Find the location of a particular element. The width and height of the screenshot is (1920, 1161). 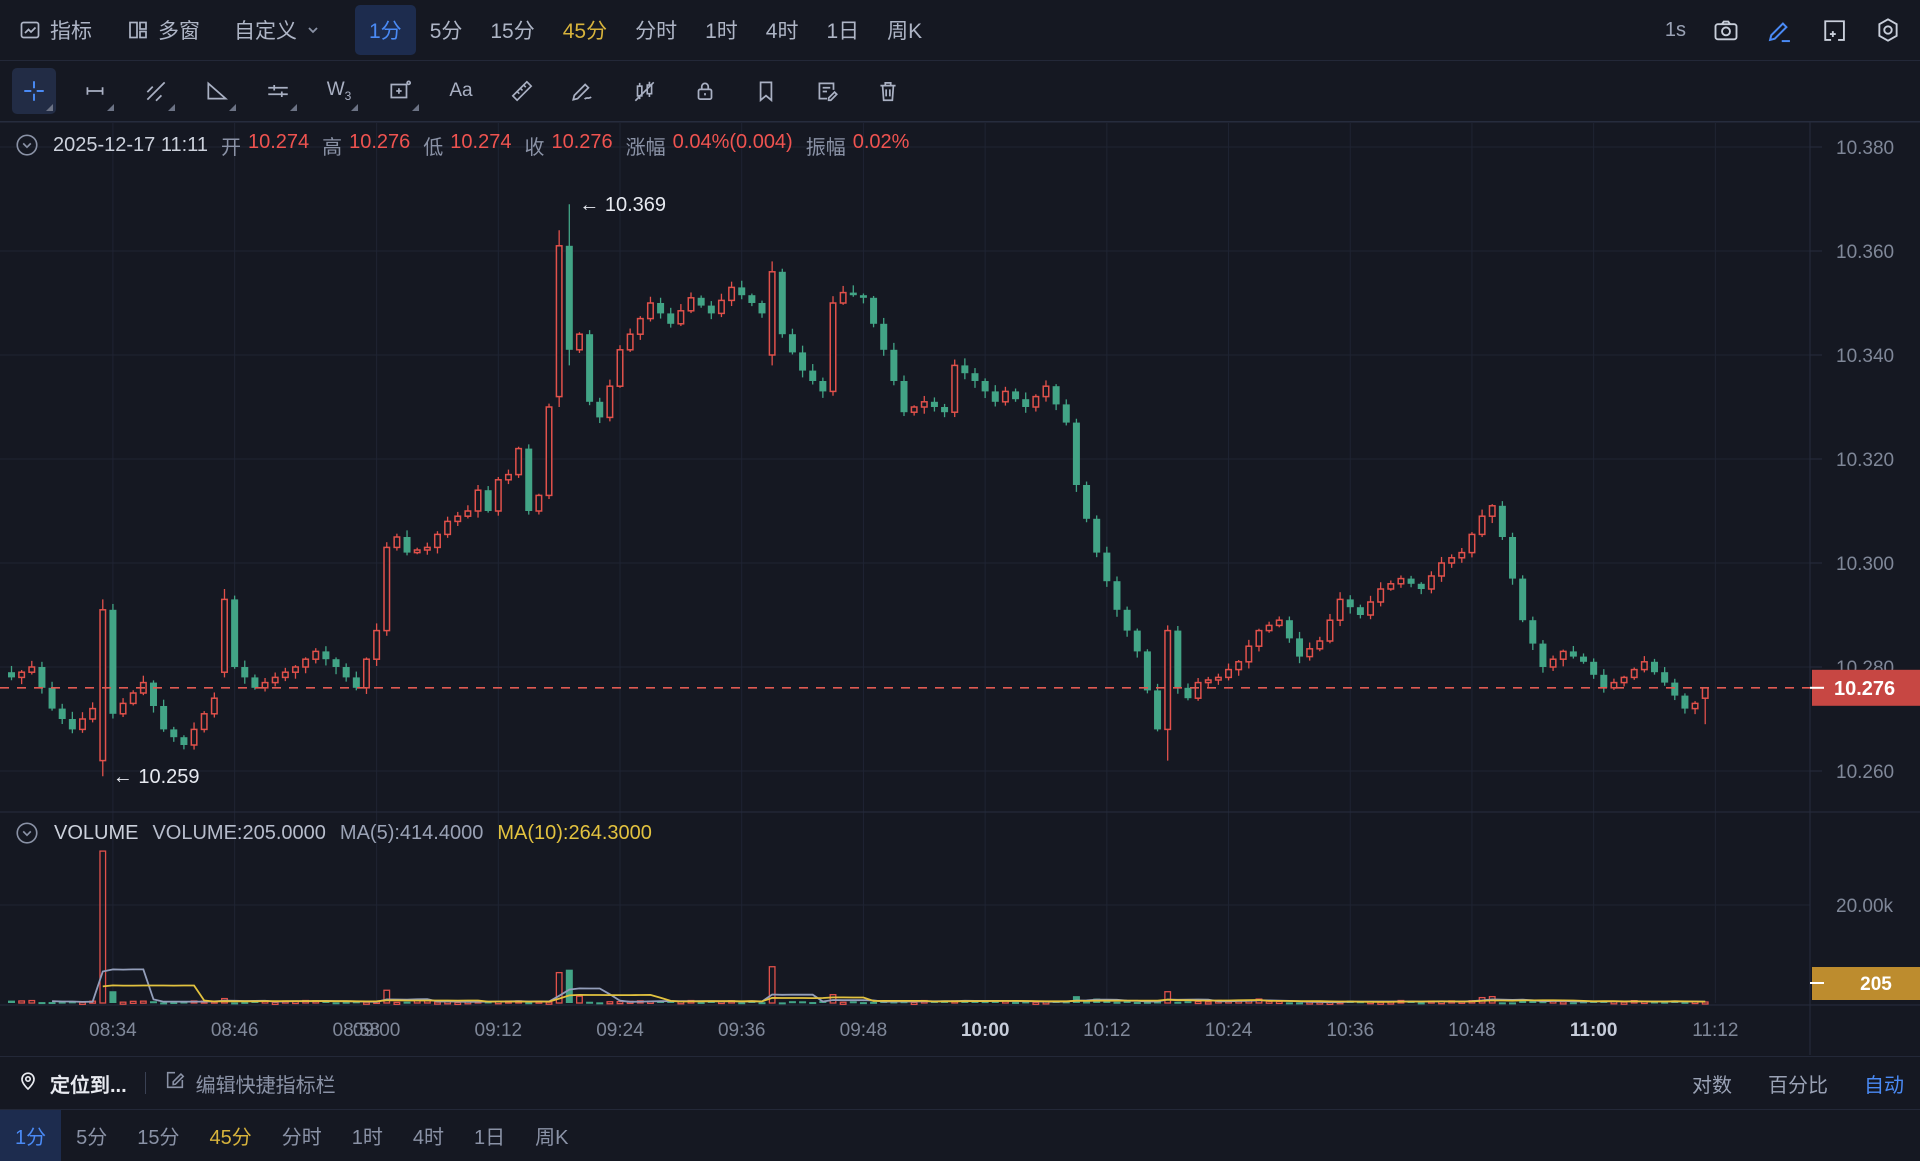

tool-parallel-channel-icon is located at coordinates (278, 91).